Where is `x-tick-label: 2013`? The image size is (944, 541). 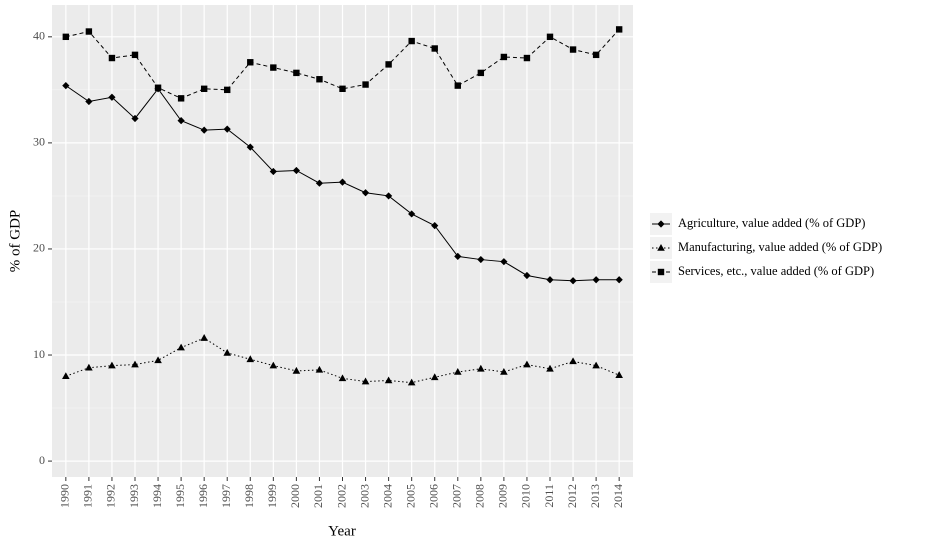
x-tick-label: 2013 is located at coordinates (595, 496).